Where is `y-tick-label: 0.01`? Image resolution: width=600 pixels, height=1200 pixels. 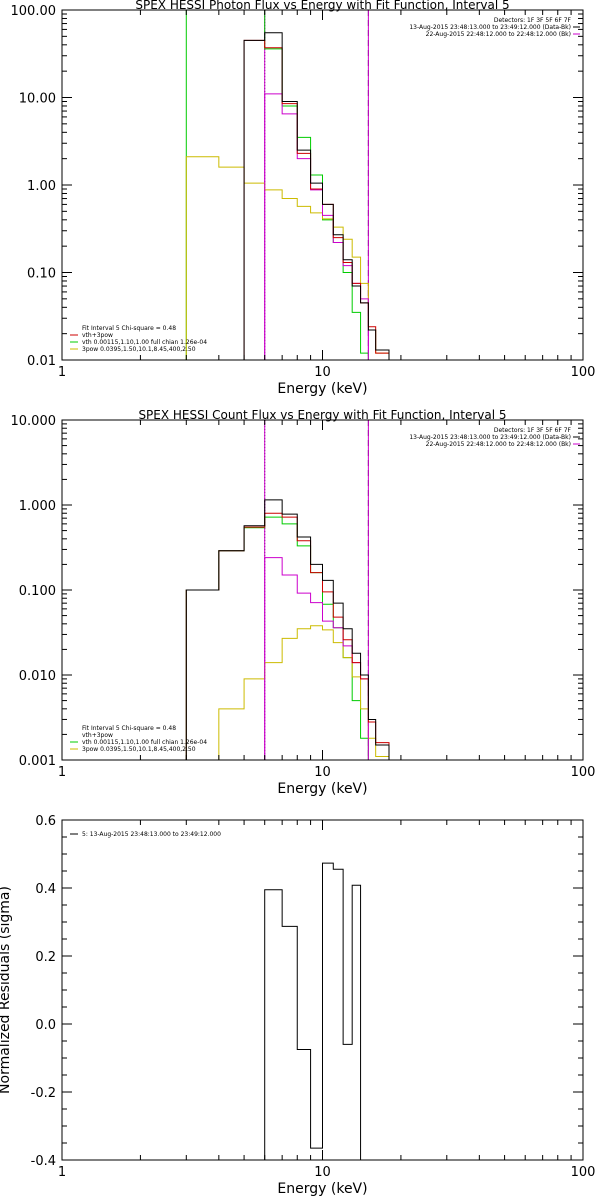
y-tick-label: 0.01 is located at coordinates (41, 361).